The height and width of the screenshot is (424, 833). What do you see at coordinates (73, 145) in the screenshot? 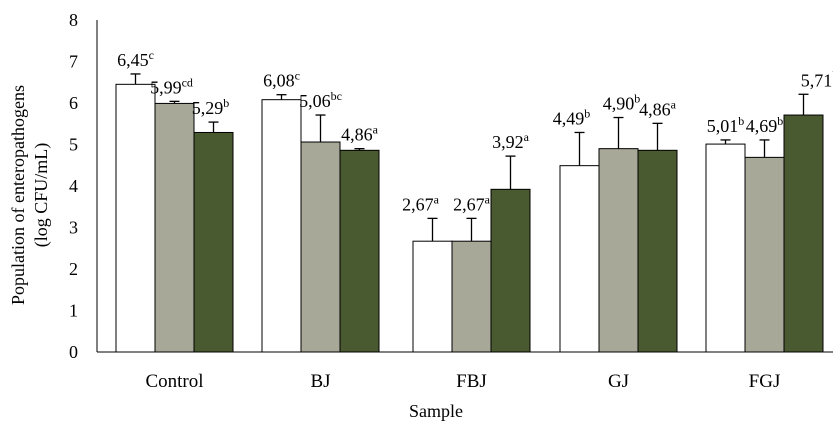
I see `y-tick-label: 5` at bounding box center [73, 145].